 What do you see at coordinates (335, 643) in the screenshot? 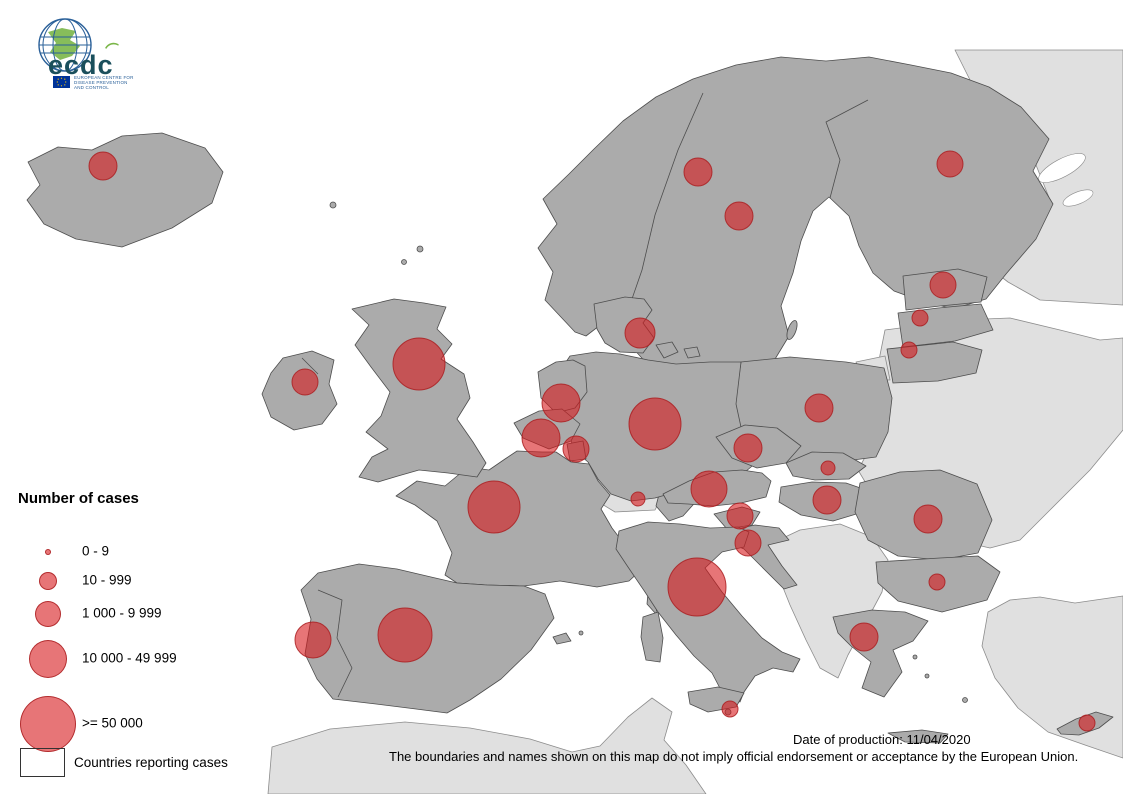
I see `border-portugal-spain` at bounding box center [335, 643].